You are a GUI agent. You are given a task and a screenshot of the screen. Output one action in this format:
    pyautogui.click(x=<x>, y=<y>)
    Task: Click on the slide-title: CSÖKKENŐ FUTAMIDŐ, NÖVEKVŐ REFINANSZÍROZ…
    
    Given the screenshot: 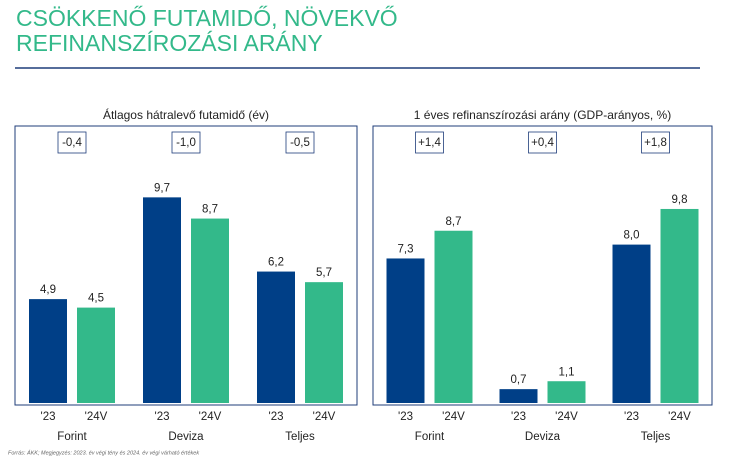 What is the action you would take?
    pyautogui.click(x=207, y=30)
    